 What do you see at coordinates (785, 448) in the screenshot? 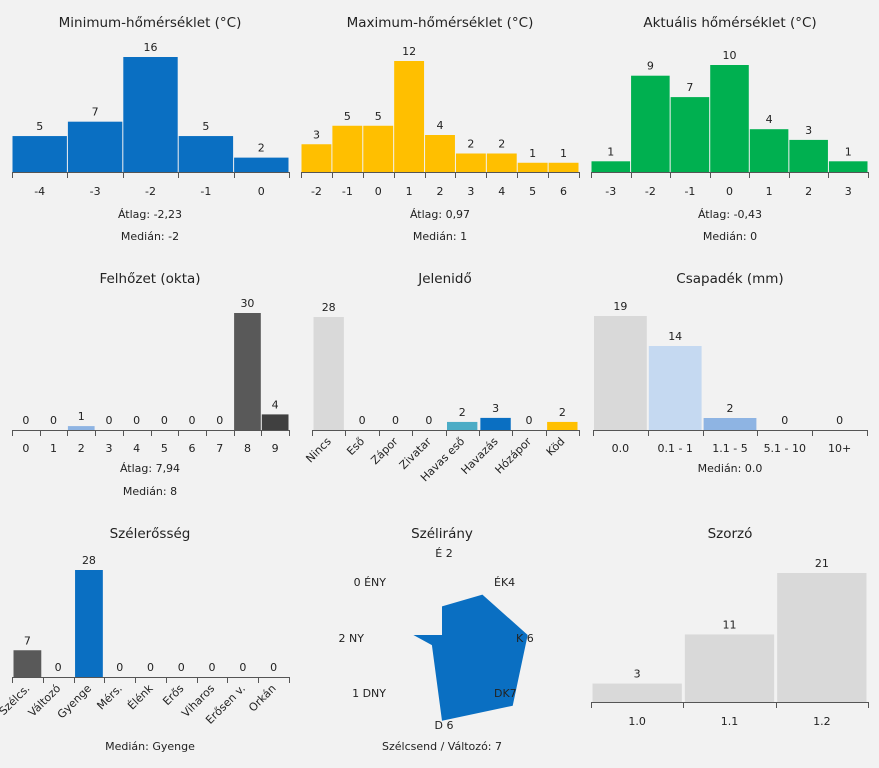
I see `precip-tick-label: 5.1 - 10` at bounding box center [785, 448].